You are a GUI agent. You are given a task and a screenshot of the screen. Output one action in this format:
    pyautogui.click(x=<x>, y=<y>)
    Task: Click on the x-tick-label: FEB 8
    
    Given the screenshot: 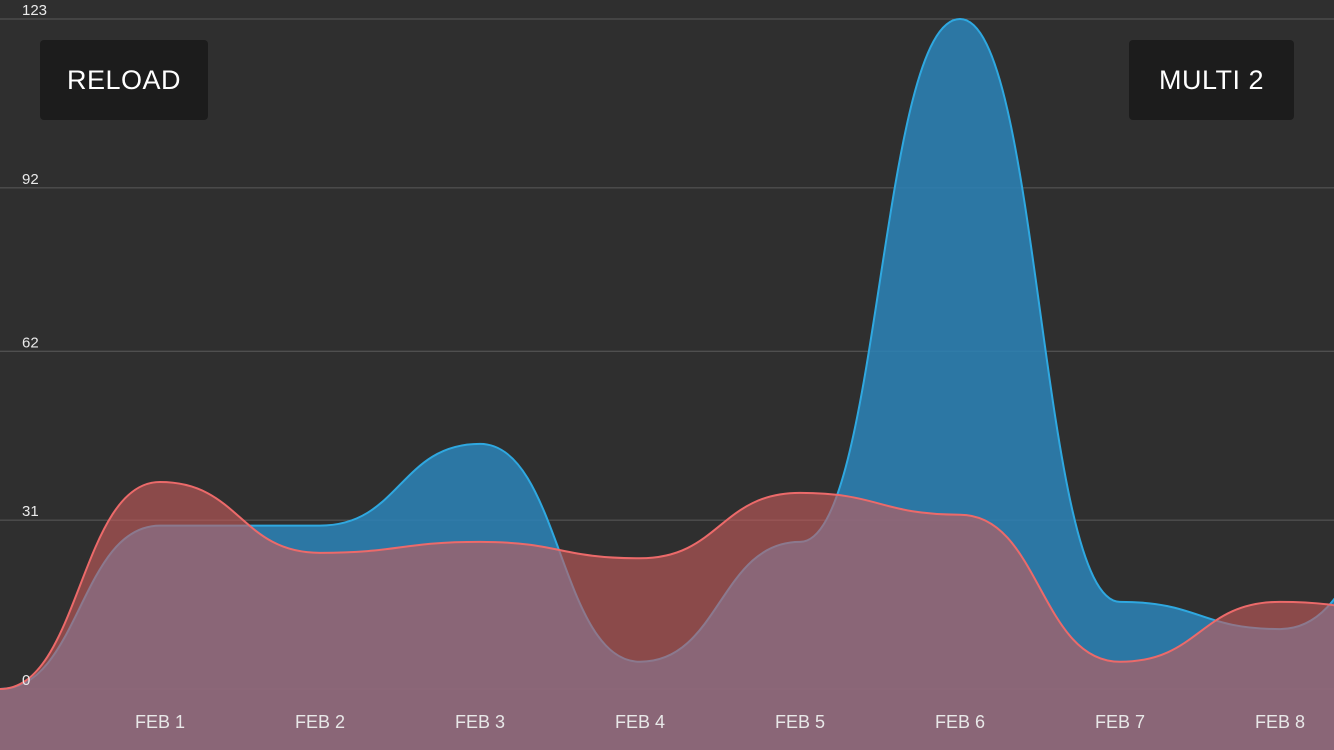 What is the action you would take?
    pyautogui.click(x=1280, y=722)
    